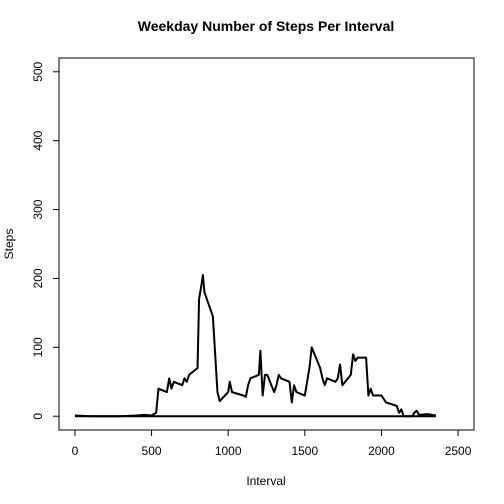 This screenshot has width=504, height=504. Describe the element at coordinates (304, 451) in the screenshot. I see `x-tick-label: 1500` at that location.